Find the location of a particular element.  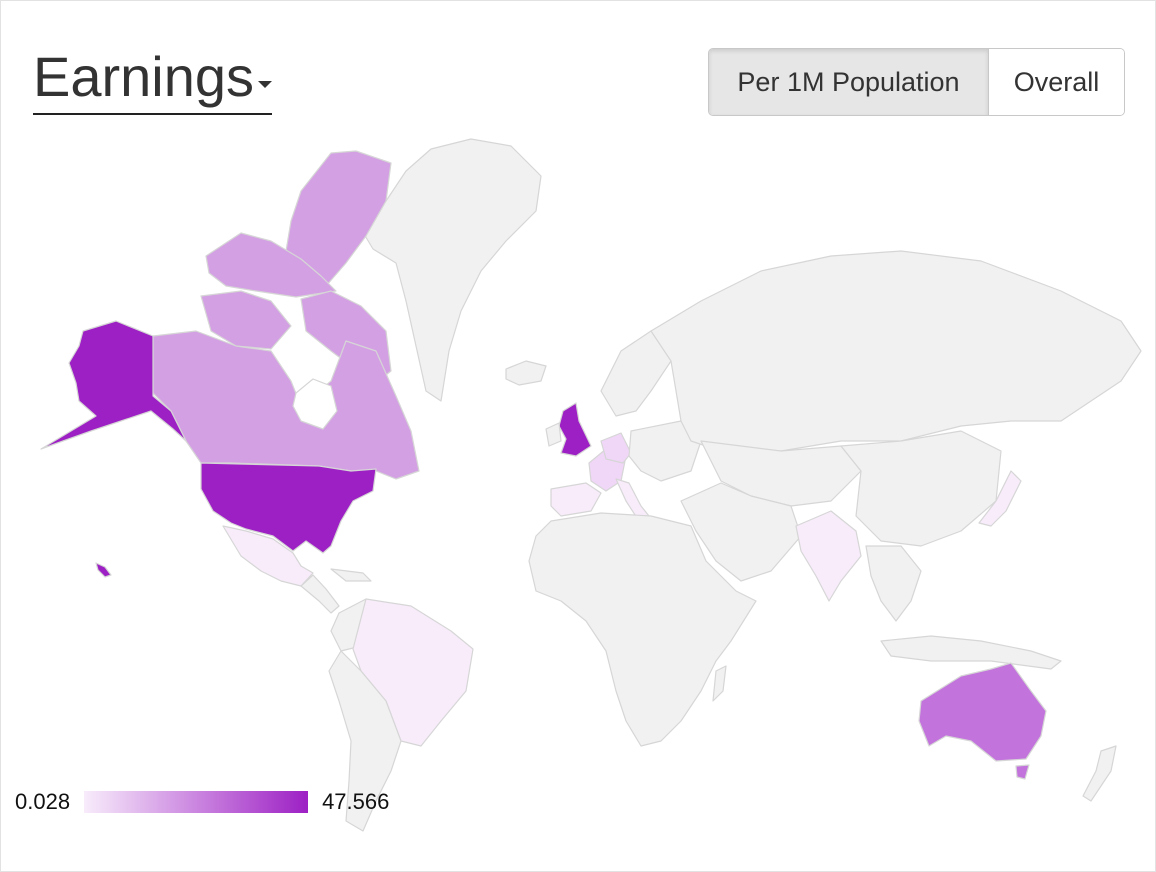

region-middle-east is located at coordinates (741, 532).